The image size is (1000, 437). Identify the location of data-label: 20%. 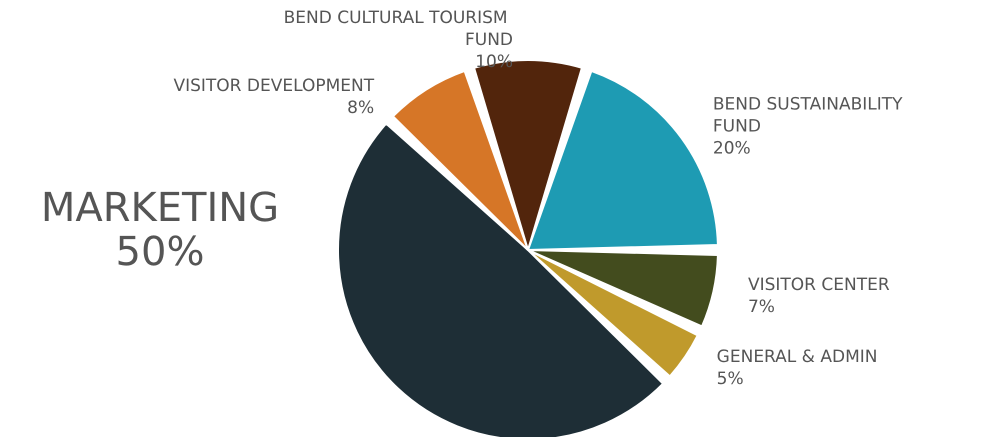
(731, 148).